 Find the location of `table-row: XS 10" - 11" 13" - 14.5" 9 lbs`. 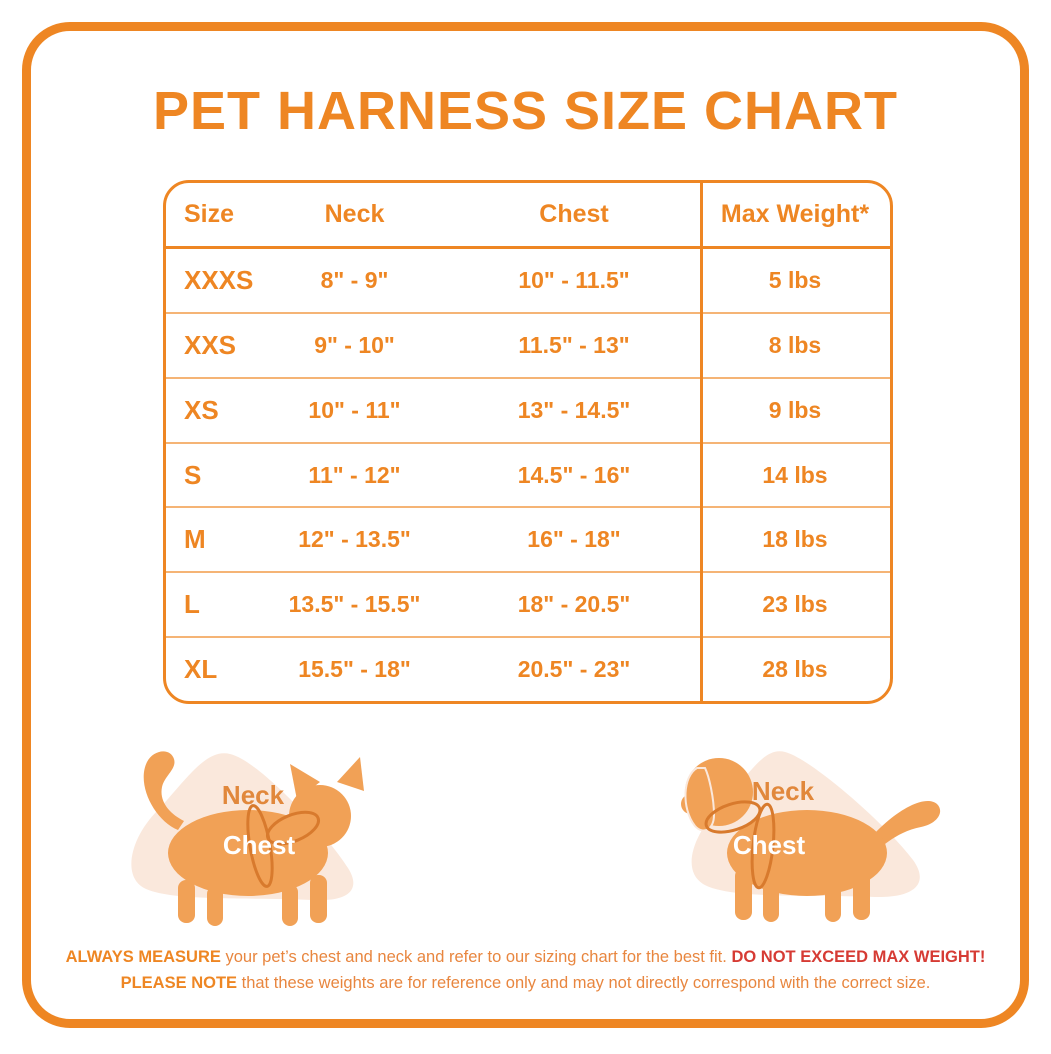

table-row: XS 10" - 11" 13" - 14.5" 9 lbs is located at coordinates (528, 409).